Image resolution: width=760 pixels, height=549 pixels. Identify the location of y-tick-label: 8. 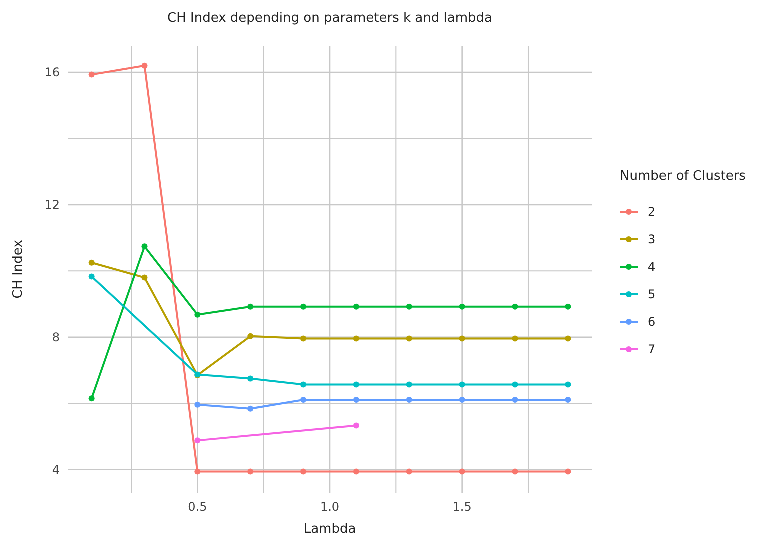
(56, 337).